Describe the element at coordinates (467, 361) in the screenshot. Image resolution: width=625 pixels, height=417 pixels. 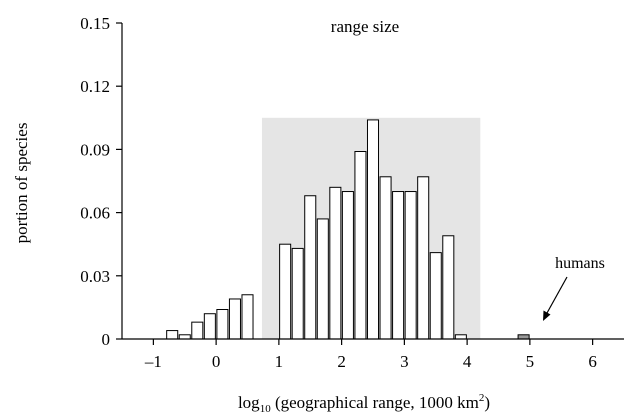
I see `x-tick-label: 4` at that location.